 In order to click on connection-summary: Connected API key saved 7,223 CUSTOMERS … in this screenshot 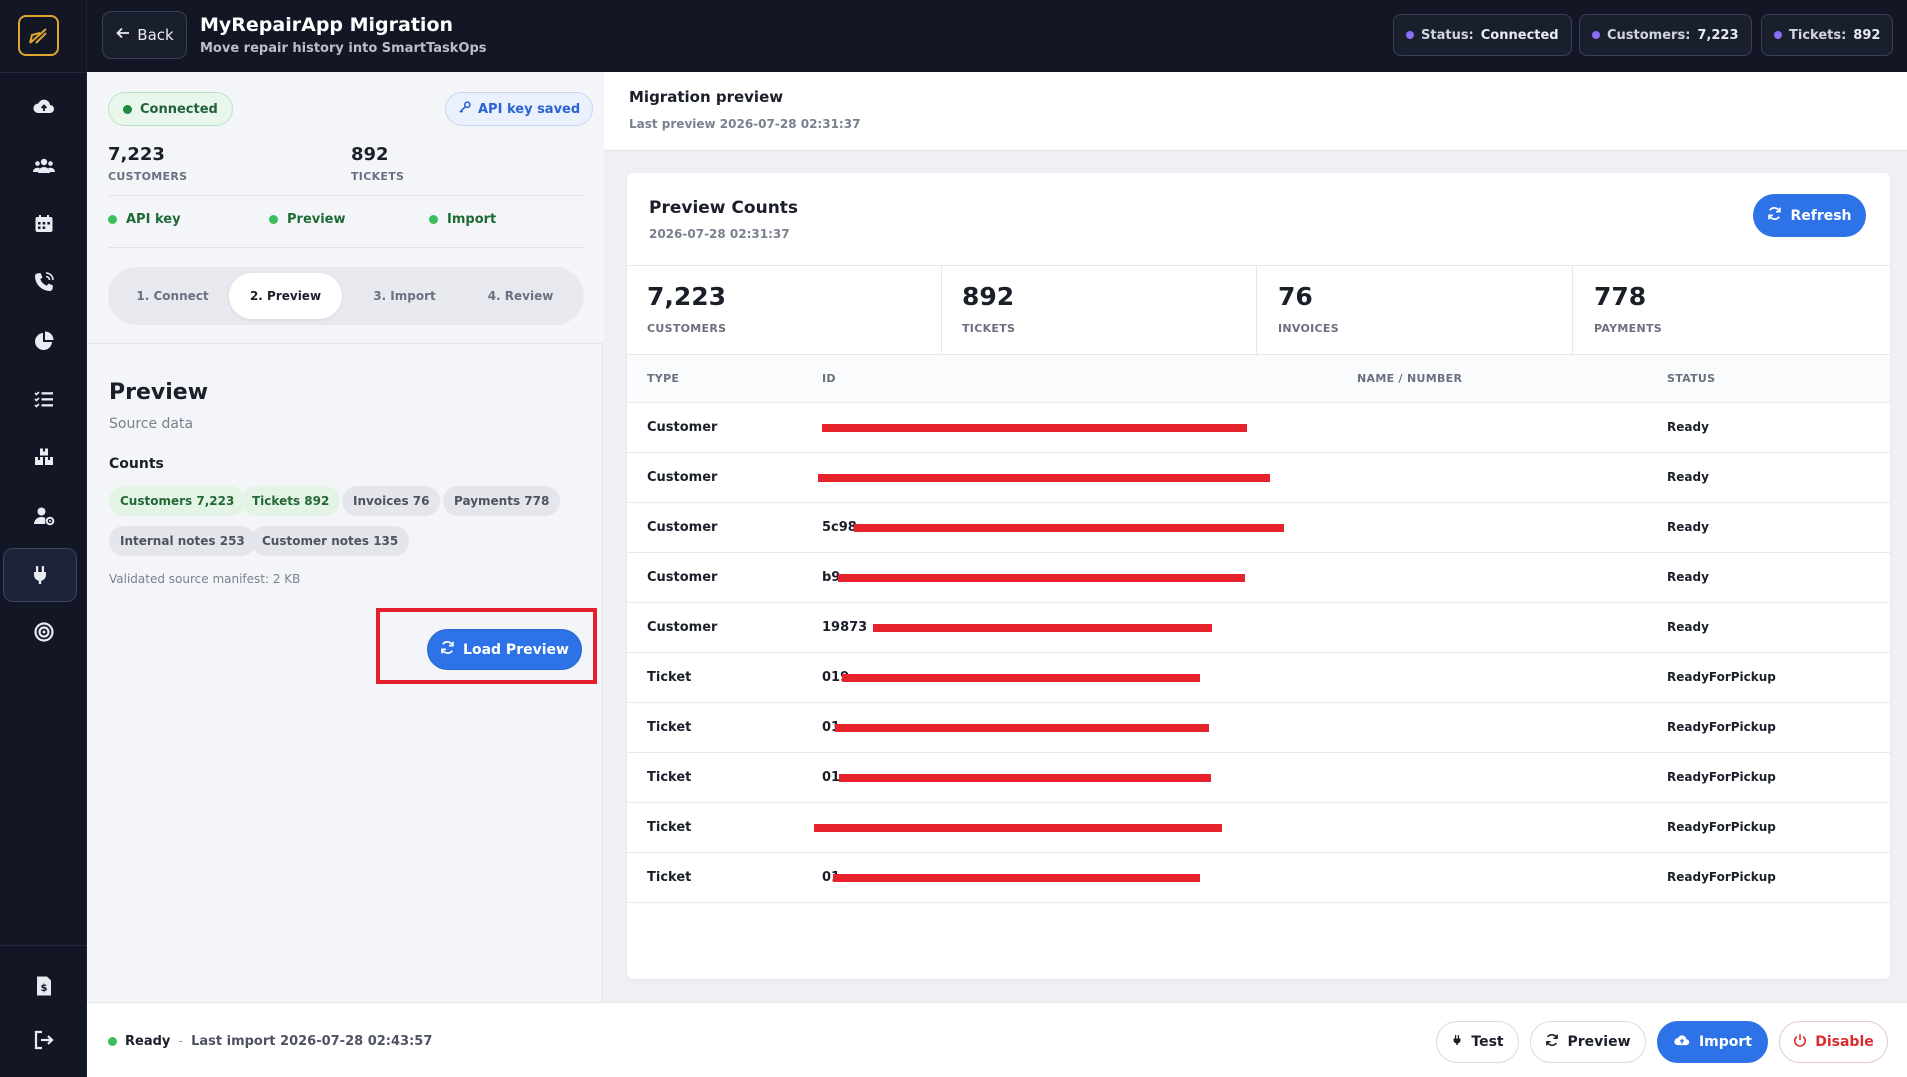, I will do `click(345, 208)`.